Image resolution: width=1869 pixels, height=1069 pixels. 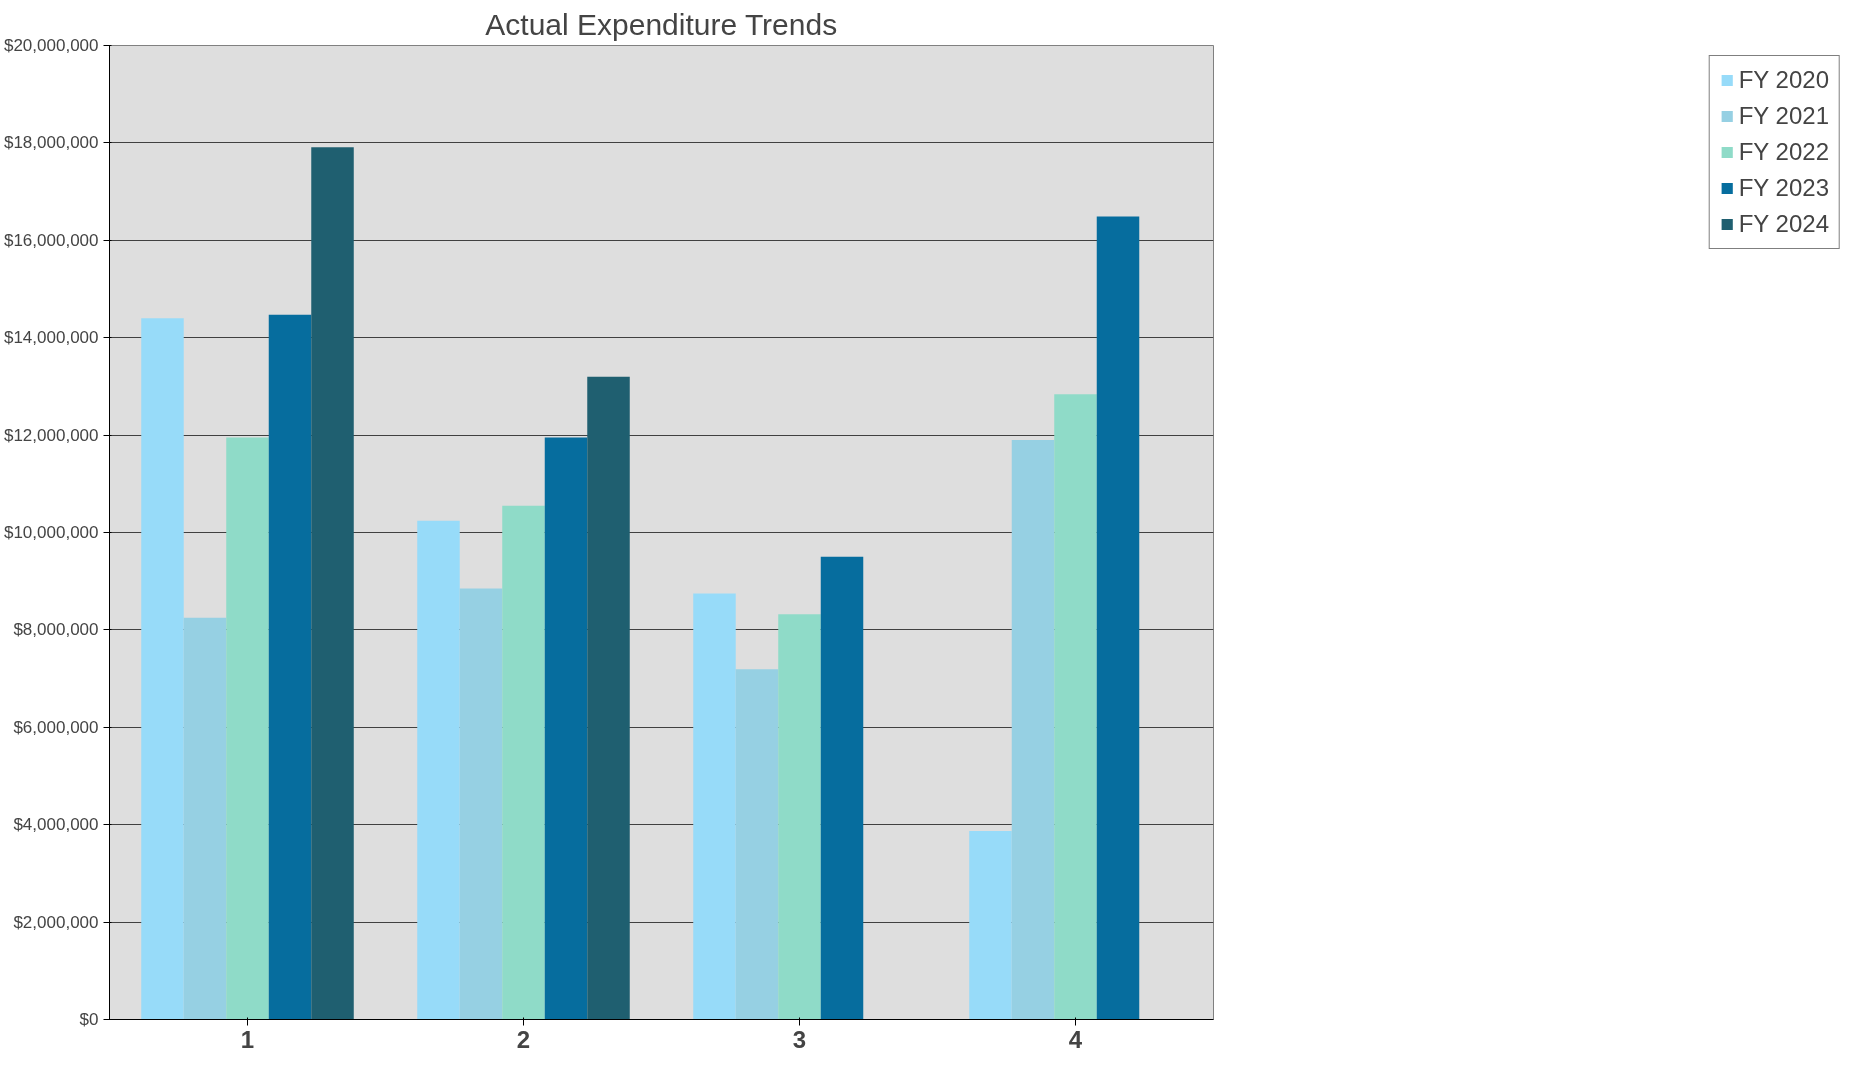 I want to click on y-tick-label: $20,000,000, so click(x=51, y=45).